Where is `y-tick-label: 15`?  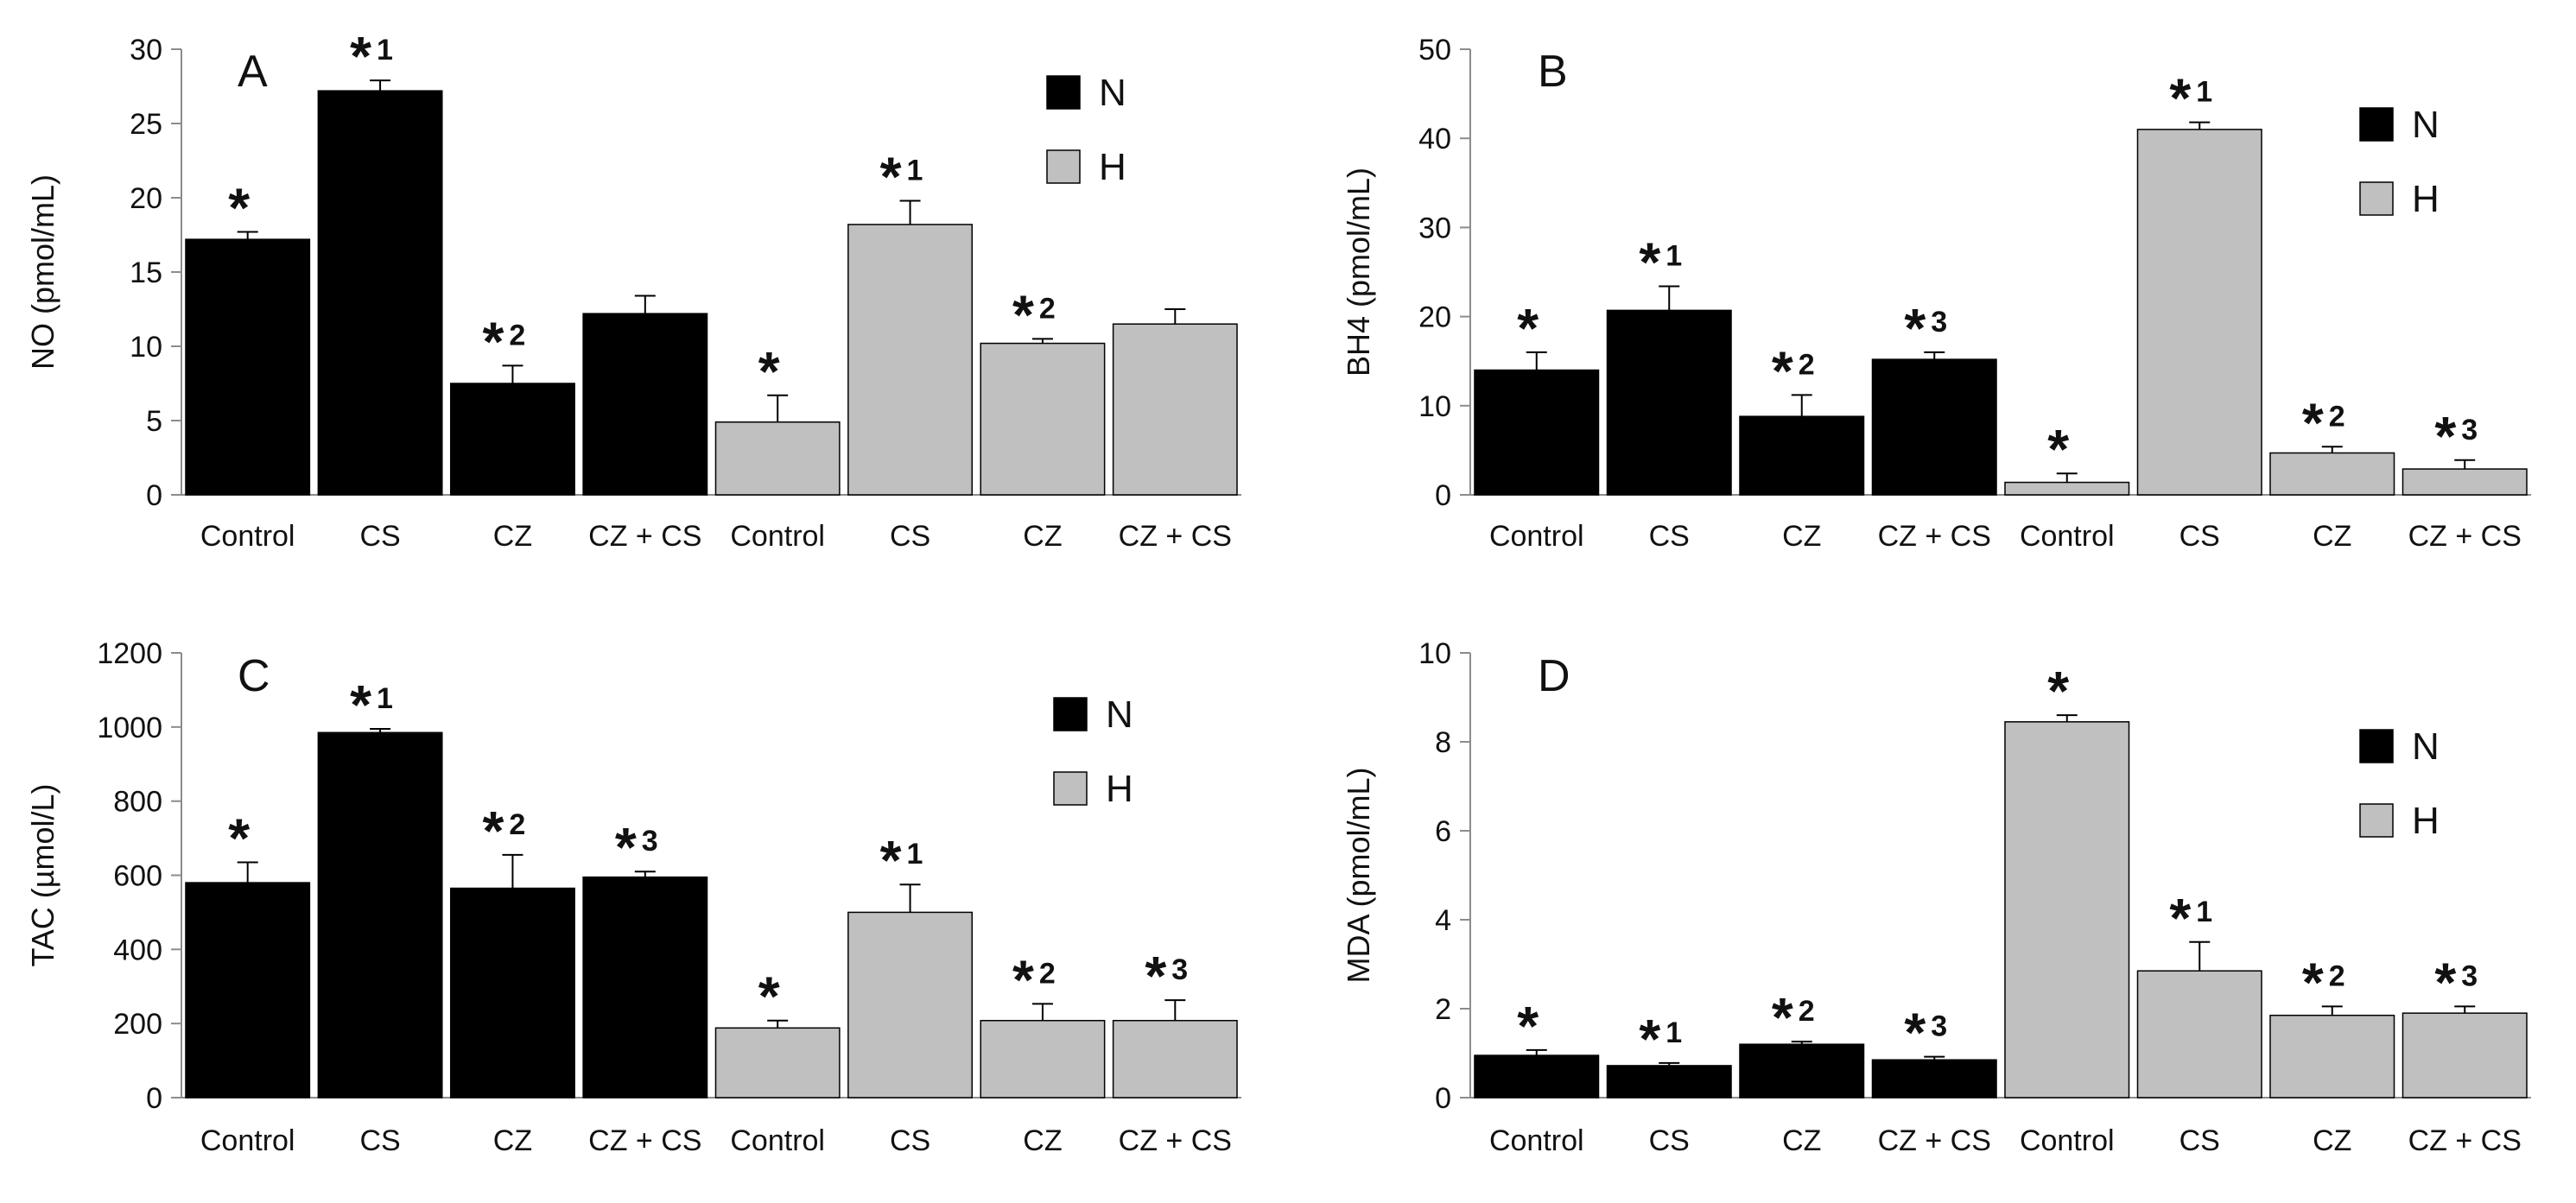 y-tick-label: 15 is located at coordinates (146, 272).